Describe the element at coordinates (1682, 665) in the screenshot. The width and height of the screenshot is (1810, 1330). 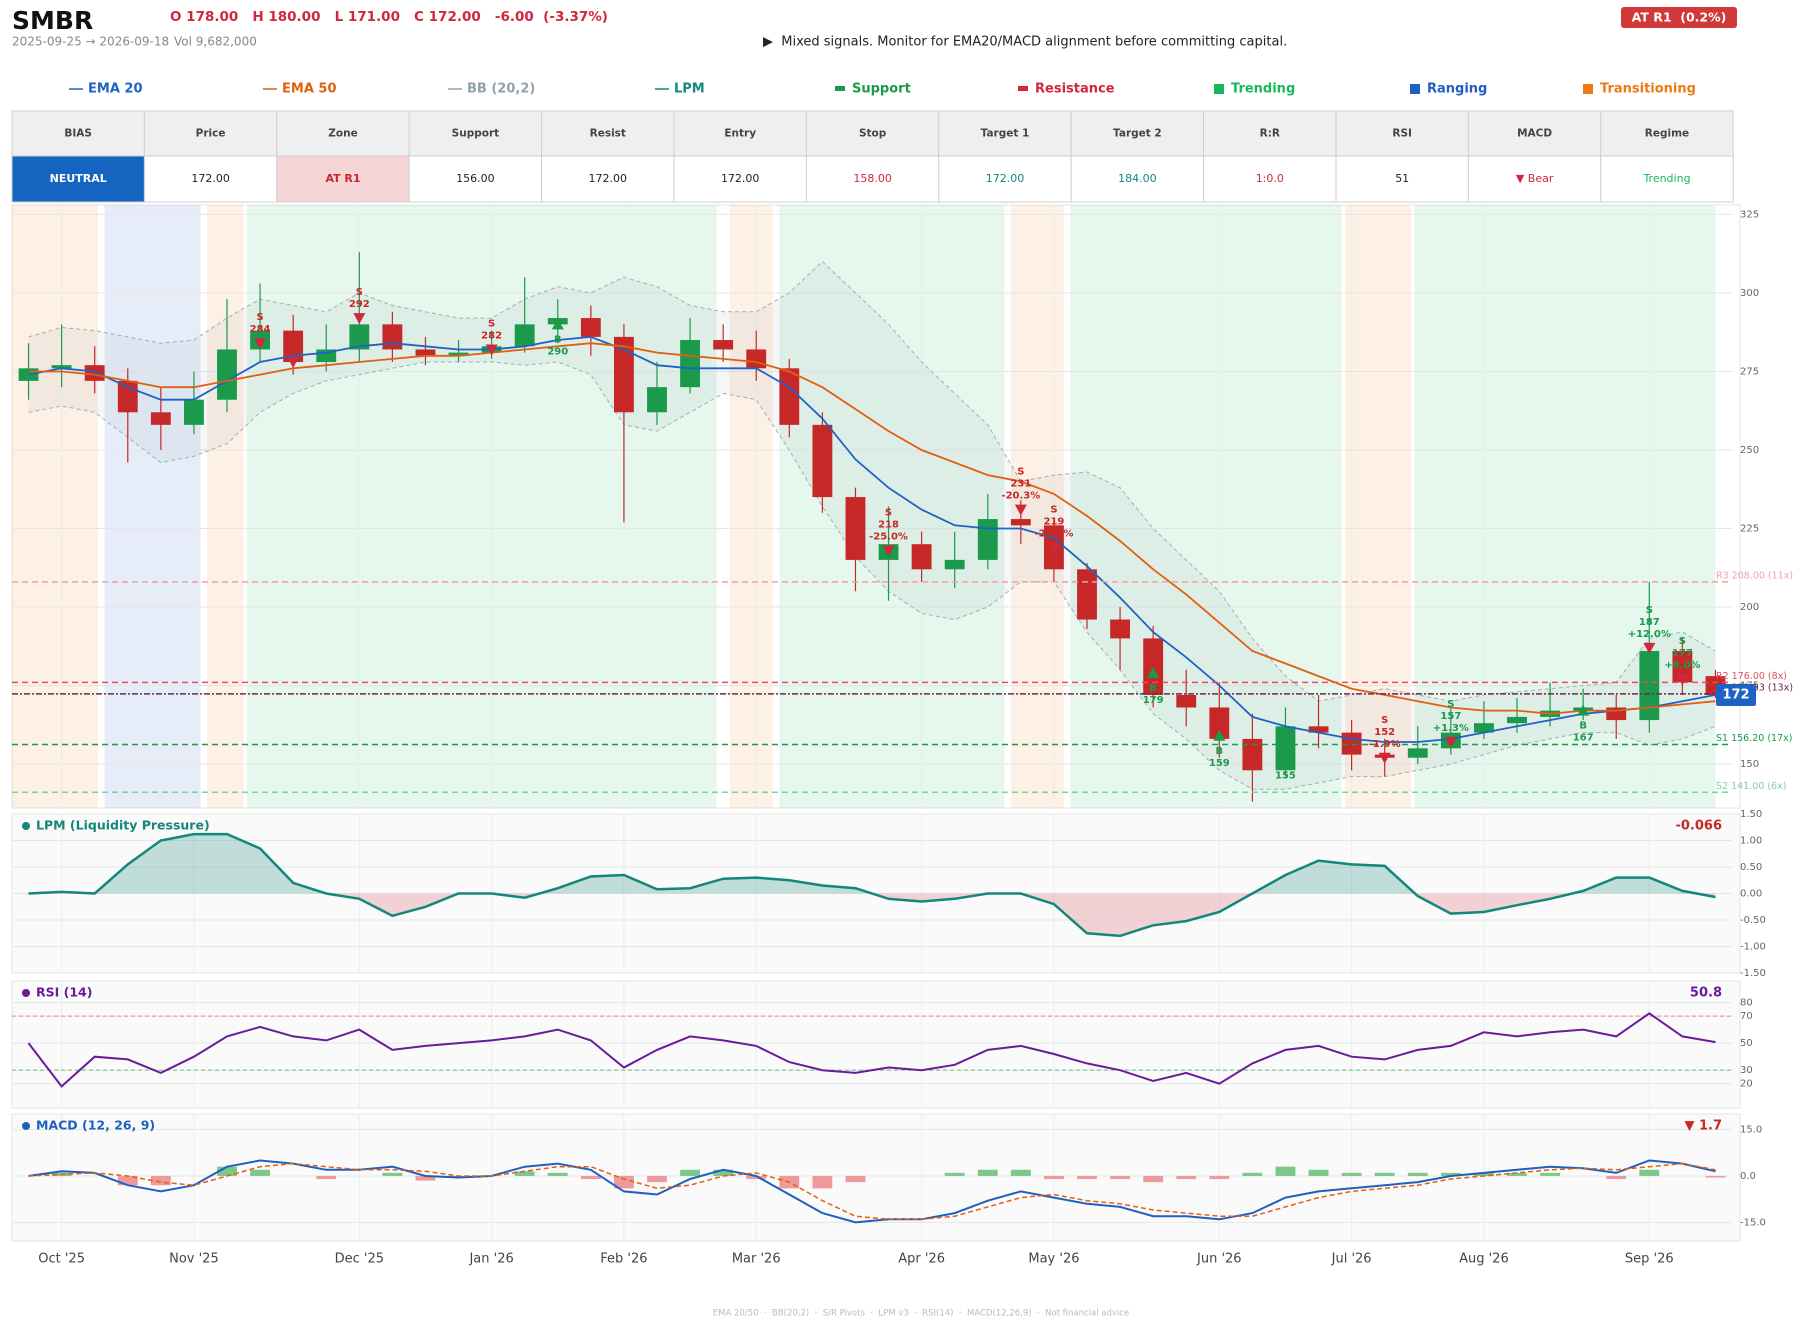
I see `signal-label: +6.0%` at that location.